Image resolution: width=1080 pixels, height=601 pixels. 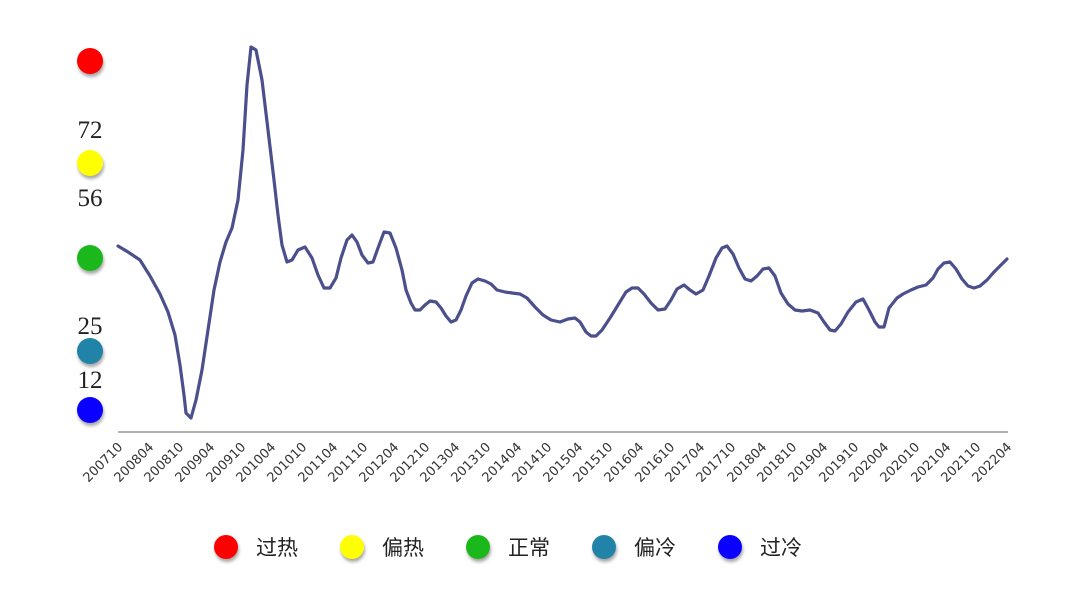 What do you see at coordinates (90, 61) in the screenshot?
I see `y-marker-dot-overheat` at bounding box center [90, 61].